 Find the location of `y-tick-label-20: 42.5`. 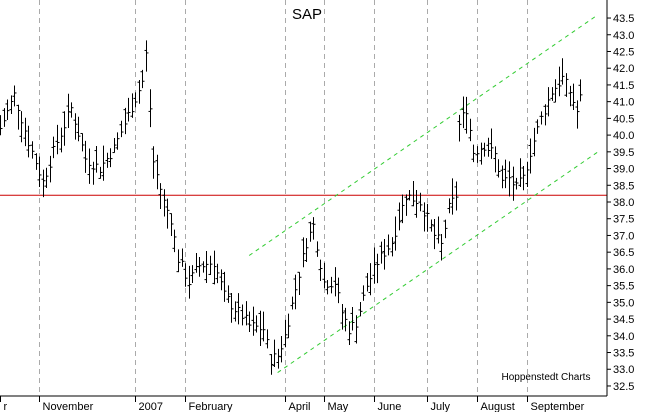

y-tick-label-20: 42.5 is located at coordinates (623, 52).